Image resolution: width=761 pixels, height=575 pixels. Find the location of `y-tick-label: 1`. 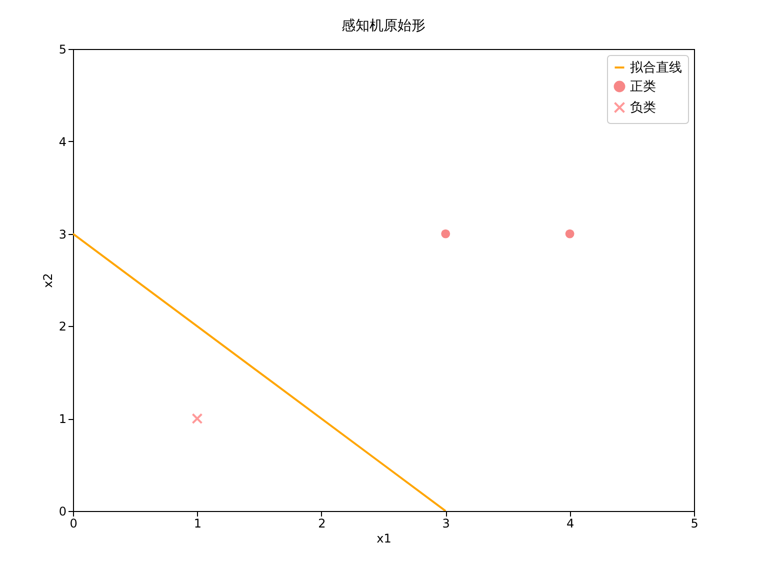

y-tick-label: 1 is located at coordinates (62, 419).